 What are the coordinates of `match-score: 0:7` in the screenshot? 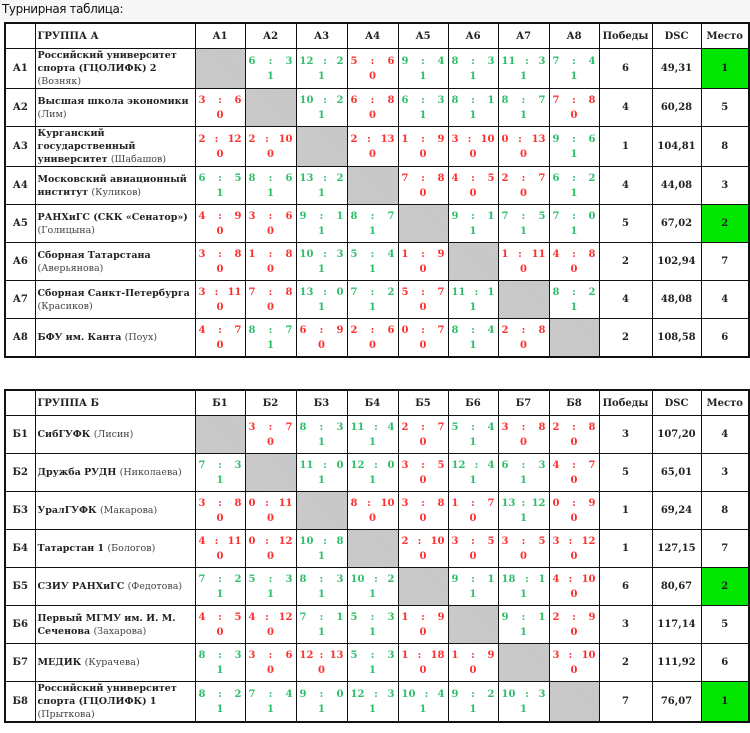 It's located at (423, 330).